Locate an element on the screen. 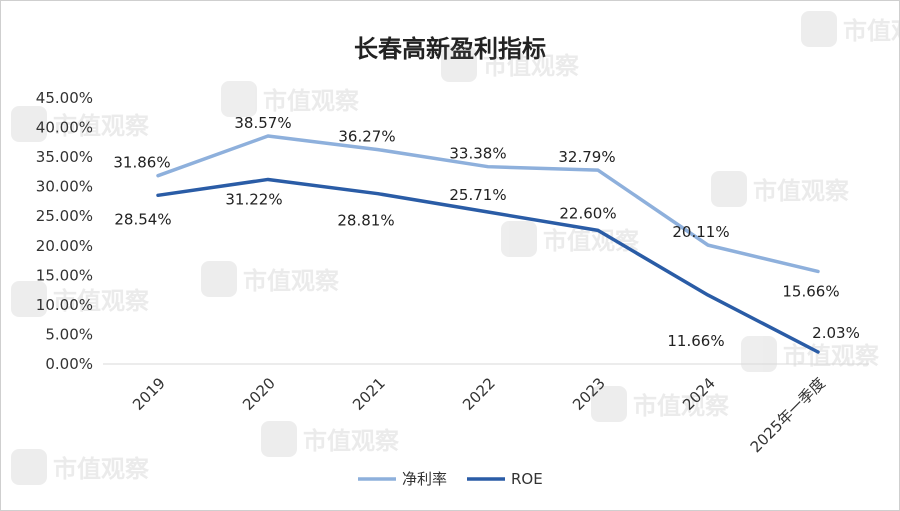  legend-label-roe: ROE is located at coordinates (527, 479).